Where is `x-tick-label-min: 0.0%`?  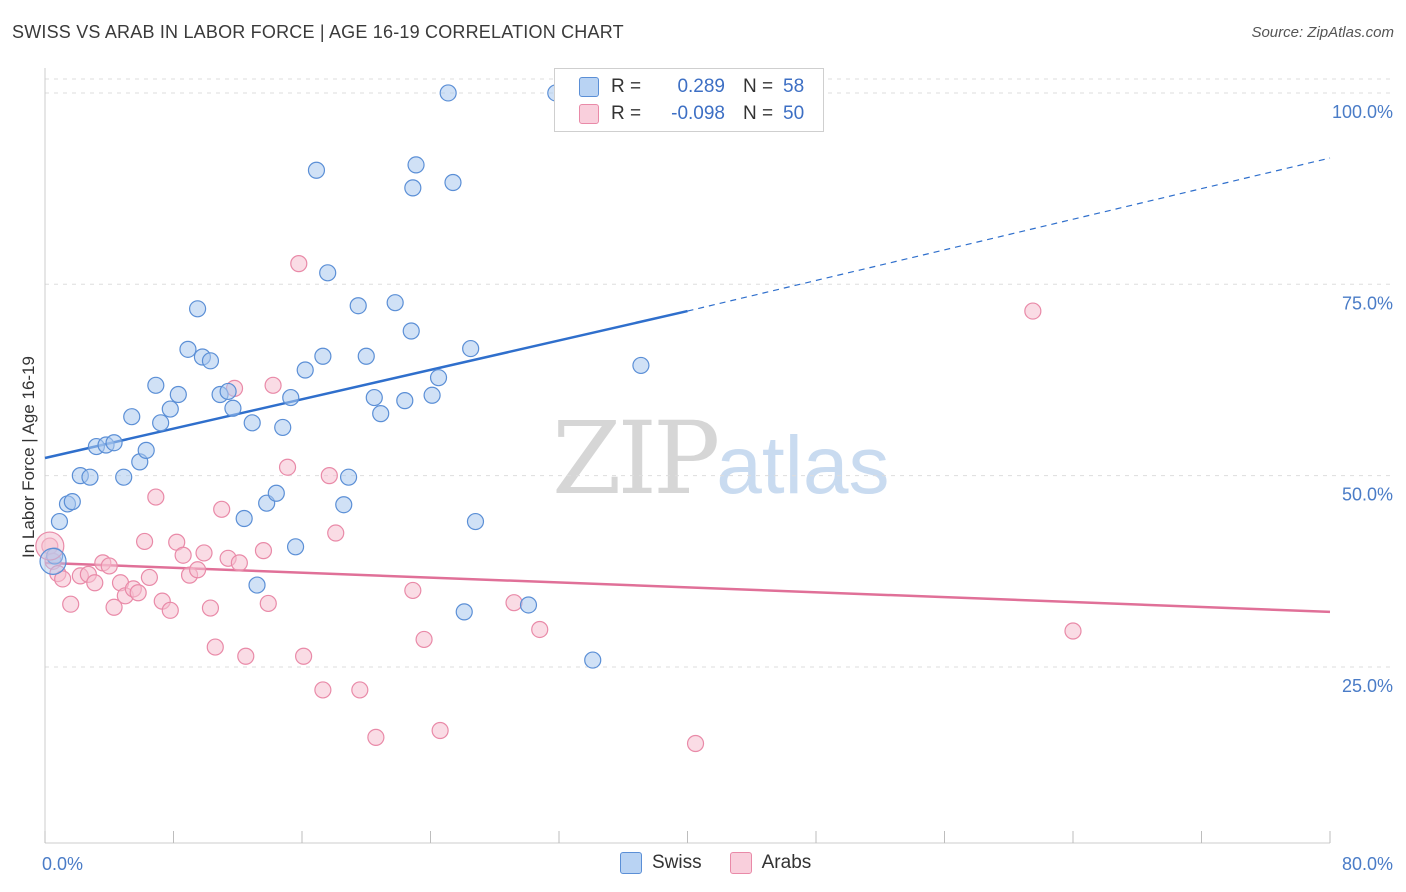 x-tick-label-min: 0.0% is located at coordinates (62, 864).